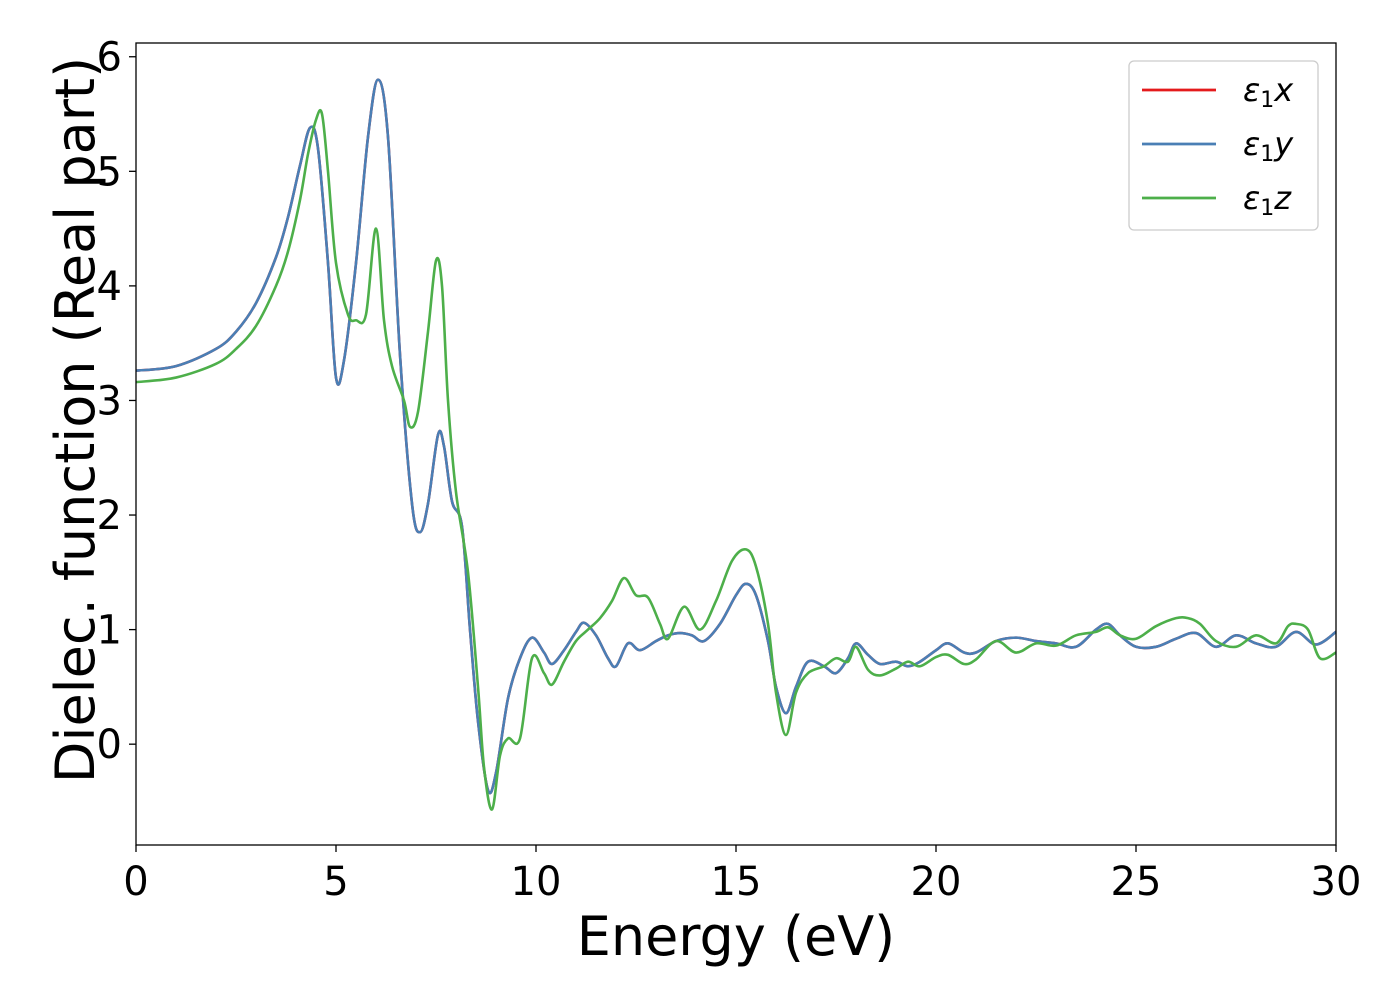  I want to click on legend-label-2: ε1y, so click(1268, 146).